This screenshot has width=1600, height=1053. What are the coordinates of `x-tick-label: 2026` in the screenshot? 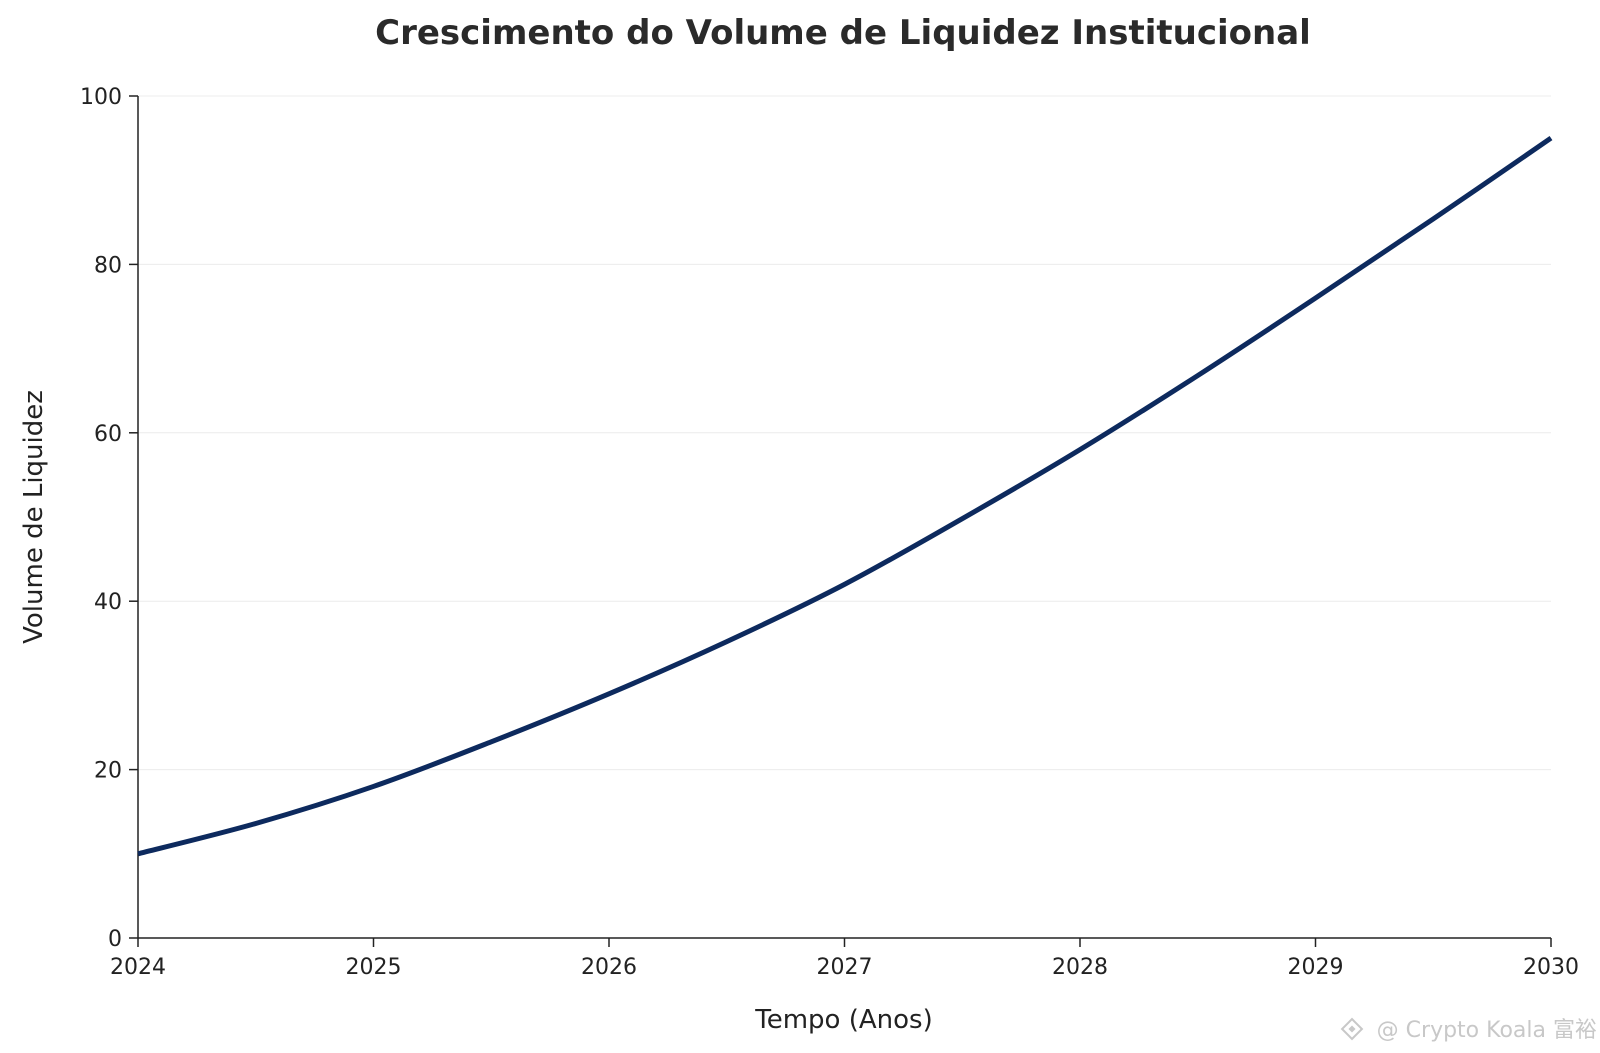 It's located at (609, 967).